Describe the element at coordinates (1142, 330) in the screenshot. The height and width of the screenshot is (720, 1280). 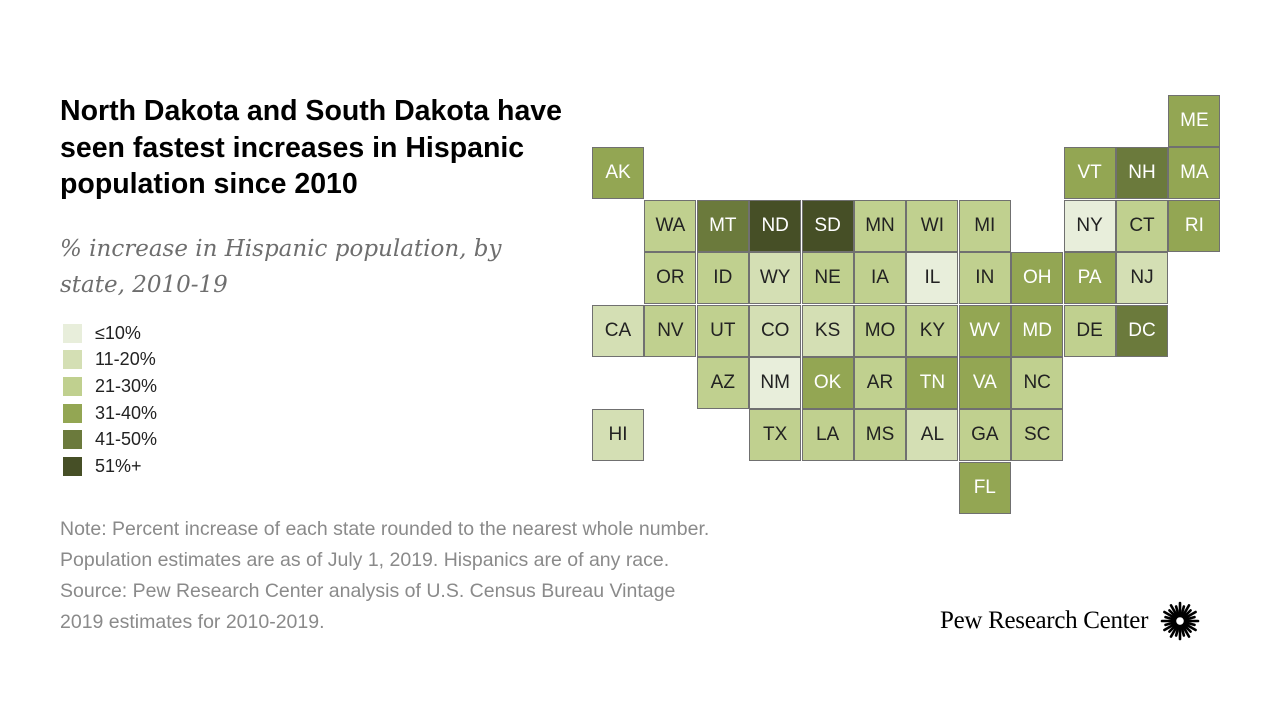
I see `state-tile-dc: DC` at that location.